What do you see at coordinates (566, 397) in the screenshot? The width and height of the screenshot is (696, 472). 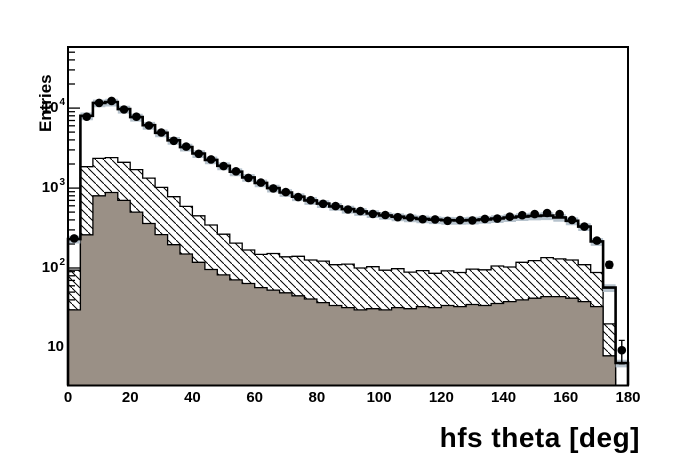 I see `x-tick-label: 160` at bounding box center [566, 397].